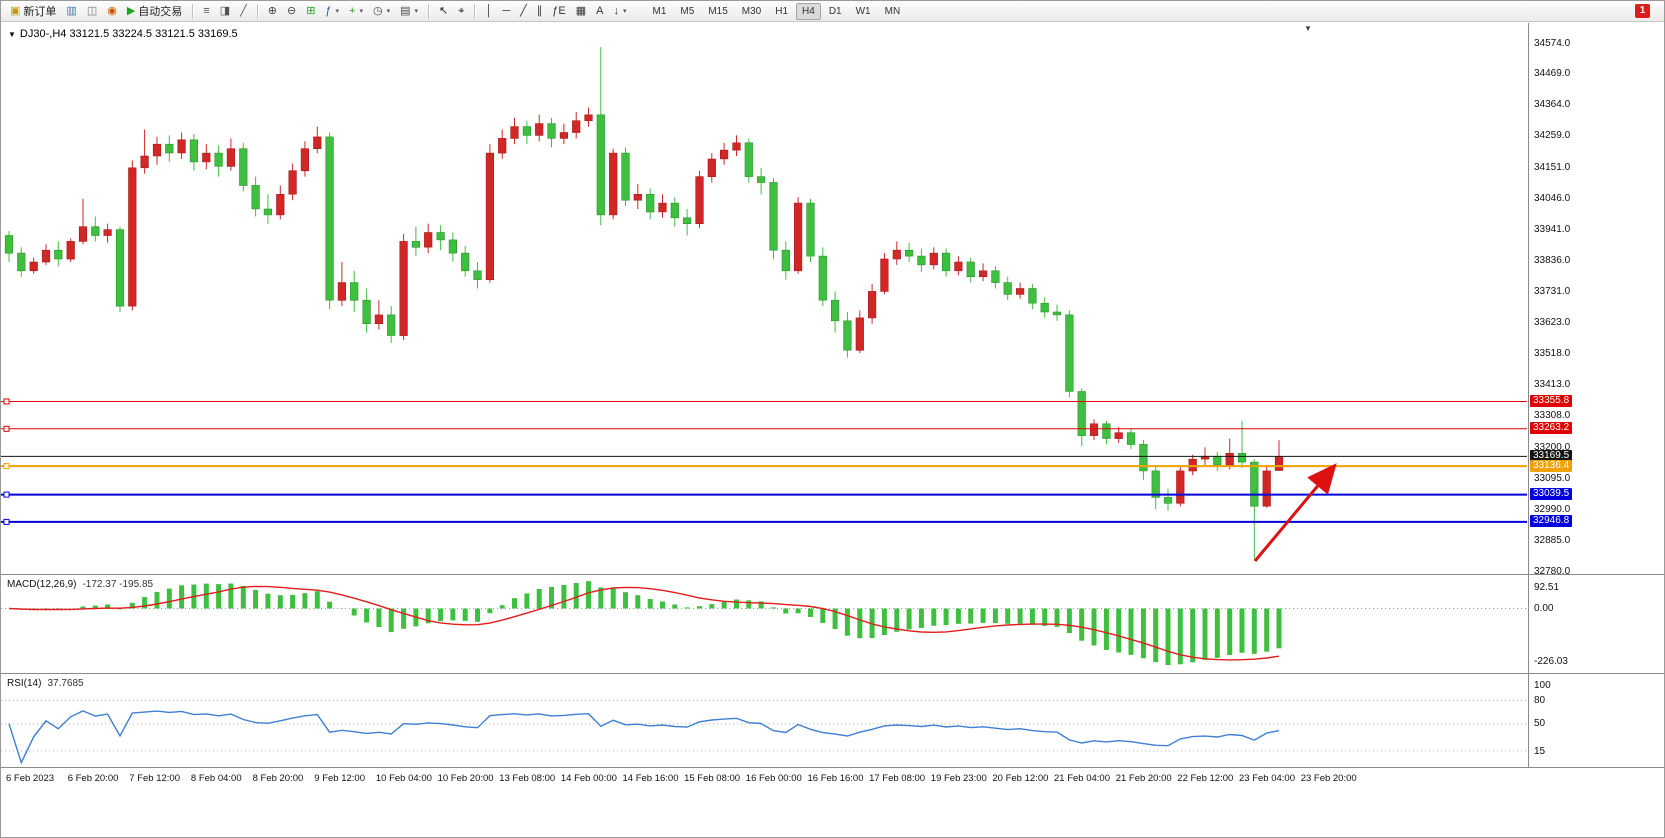  I want to click on price-axis-label: 33518.0, so click(1552, 354).